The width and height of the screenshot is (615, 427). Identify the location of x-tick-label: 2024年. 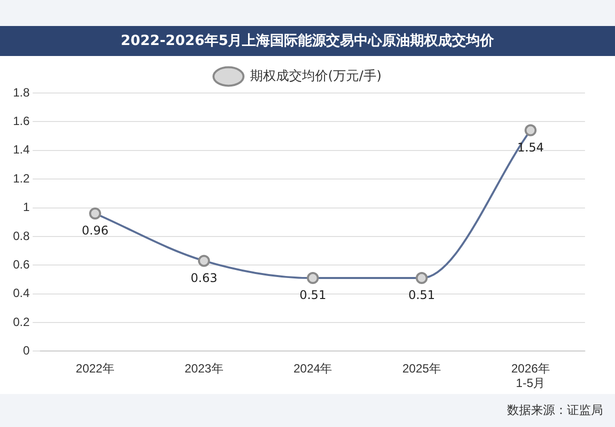
(312, 369).